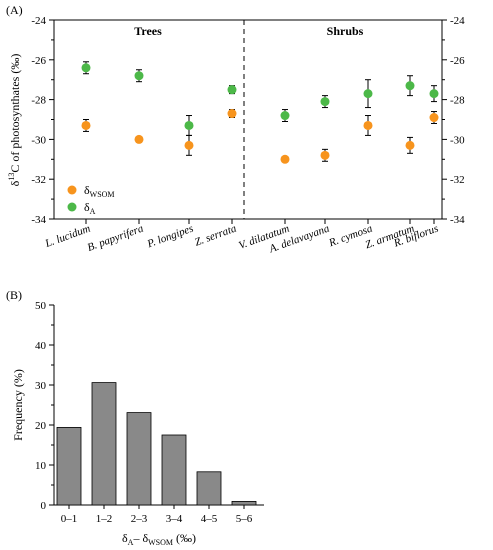 This screenshot has height=550, width=493. What do you see at coordinates (41, 386) in the screenshot?
I see `b-y-tick-label-3: 30` at bounding box center [41, 386].